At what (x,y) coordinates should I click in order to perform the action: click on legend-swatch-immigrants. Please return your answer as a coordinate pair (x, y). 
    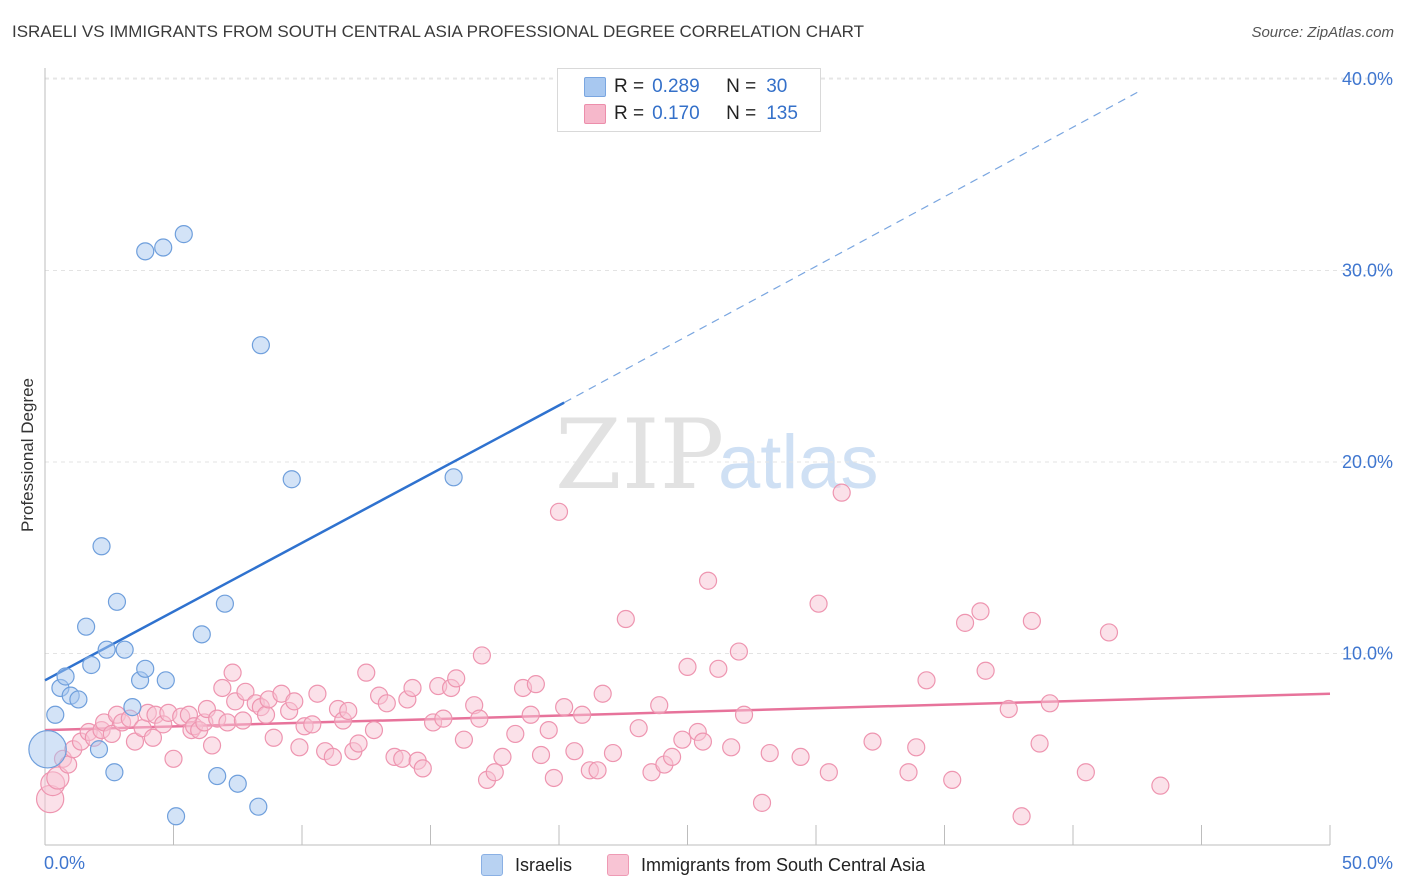
    Looking at the image, I should click on (618, 865).